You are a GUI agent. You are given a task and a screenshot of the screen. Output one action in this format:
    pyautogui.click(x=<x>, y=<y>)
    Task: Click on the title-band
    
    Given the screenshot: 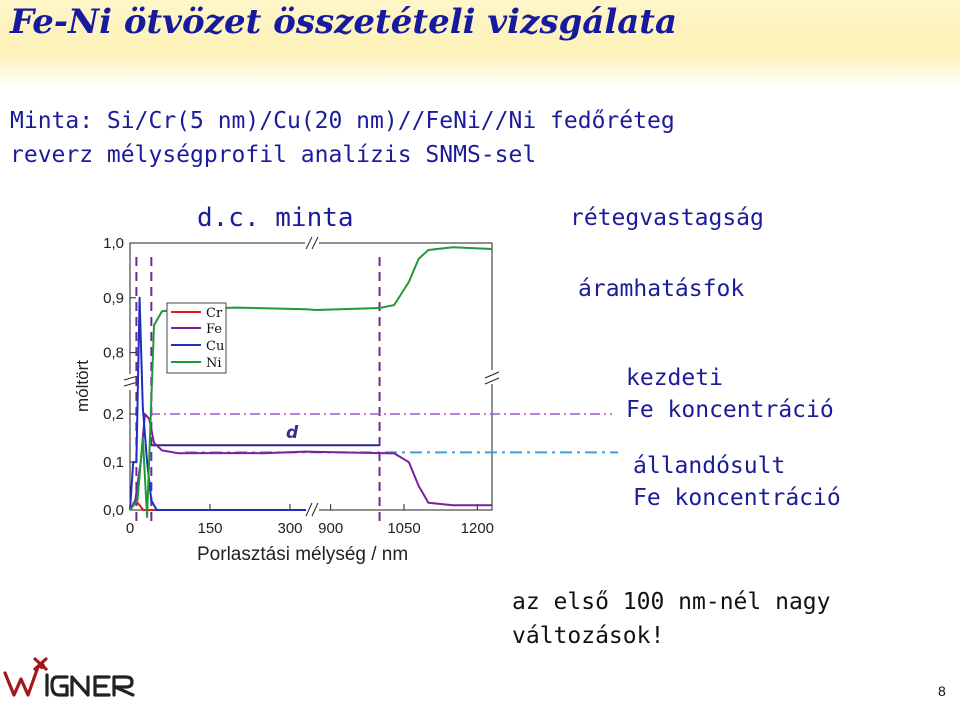 What is the action you would take?
    pyautogui.click(x=480, y=44)
    